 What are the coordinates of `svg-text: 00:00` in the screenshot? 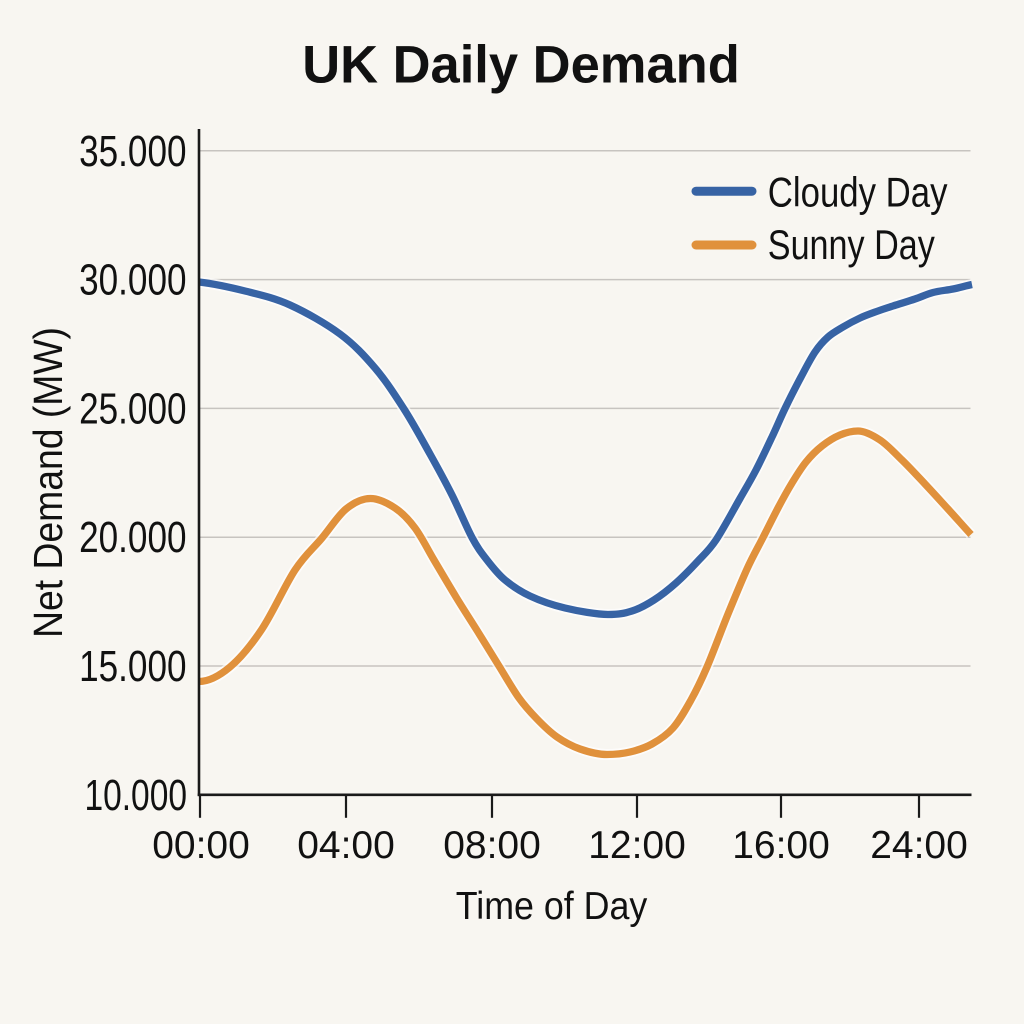 It's located at (201, 845).